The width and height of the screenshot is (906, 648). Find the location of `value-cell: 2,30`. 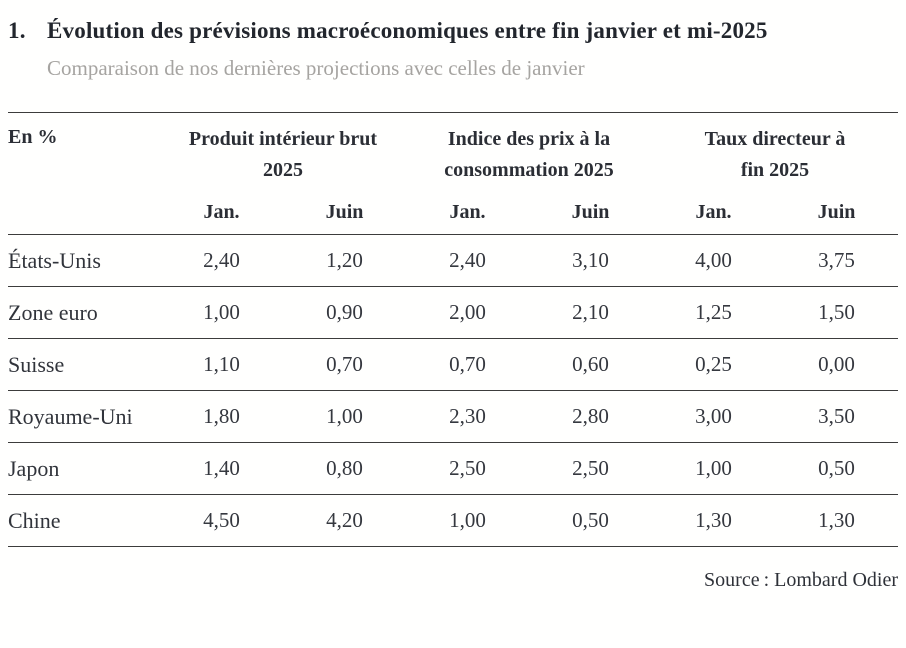

value-cell: 2,30 is located at coordinates (467, 416).